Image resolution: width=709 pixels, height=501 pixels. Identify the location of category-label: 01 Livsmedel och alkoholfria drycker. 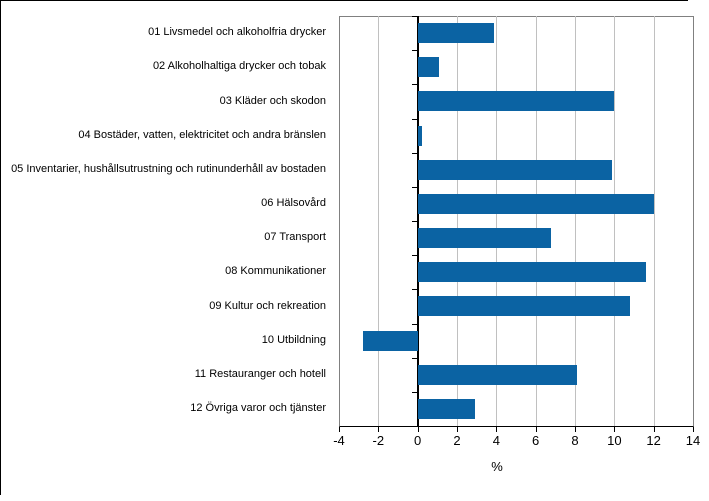
(237, 32).